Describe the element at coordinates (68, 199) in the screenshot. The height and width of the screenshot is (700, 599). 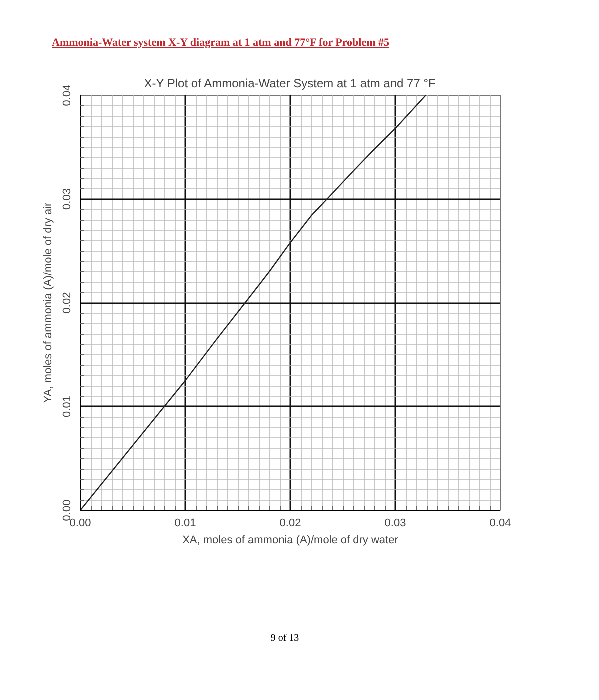
I see `y-tick-label: 0.03` at that location.